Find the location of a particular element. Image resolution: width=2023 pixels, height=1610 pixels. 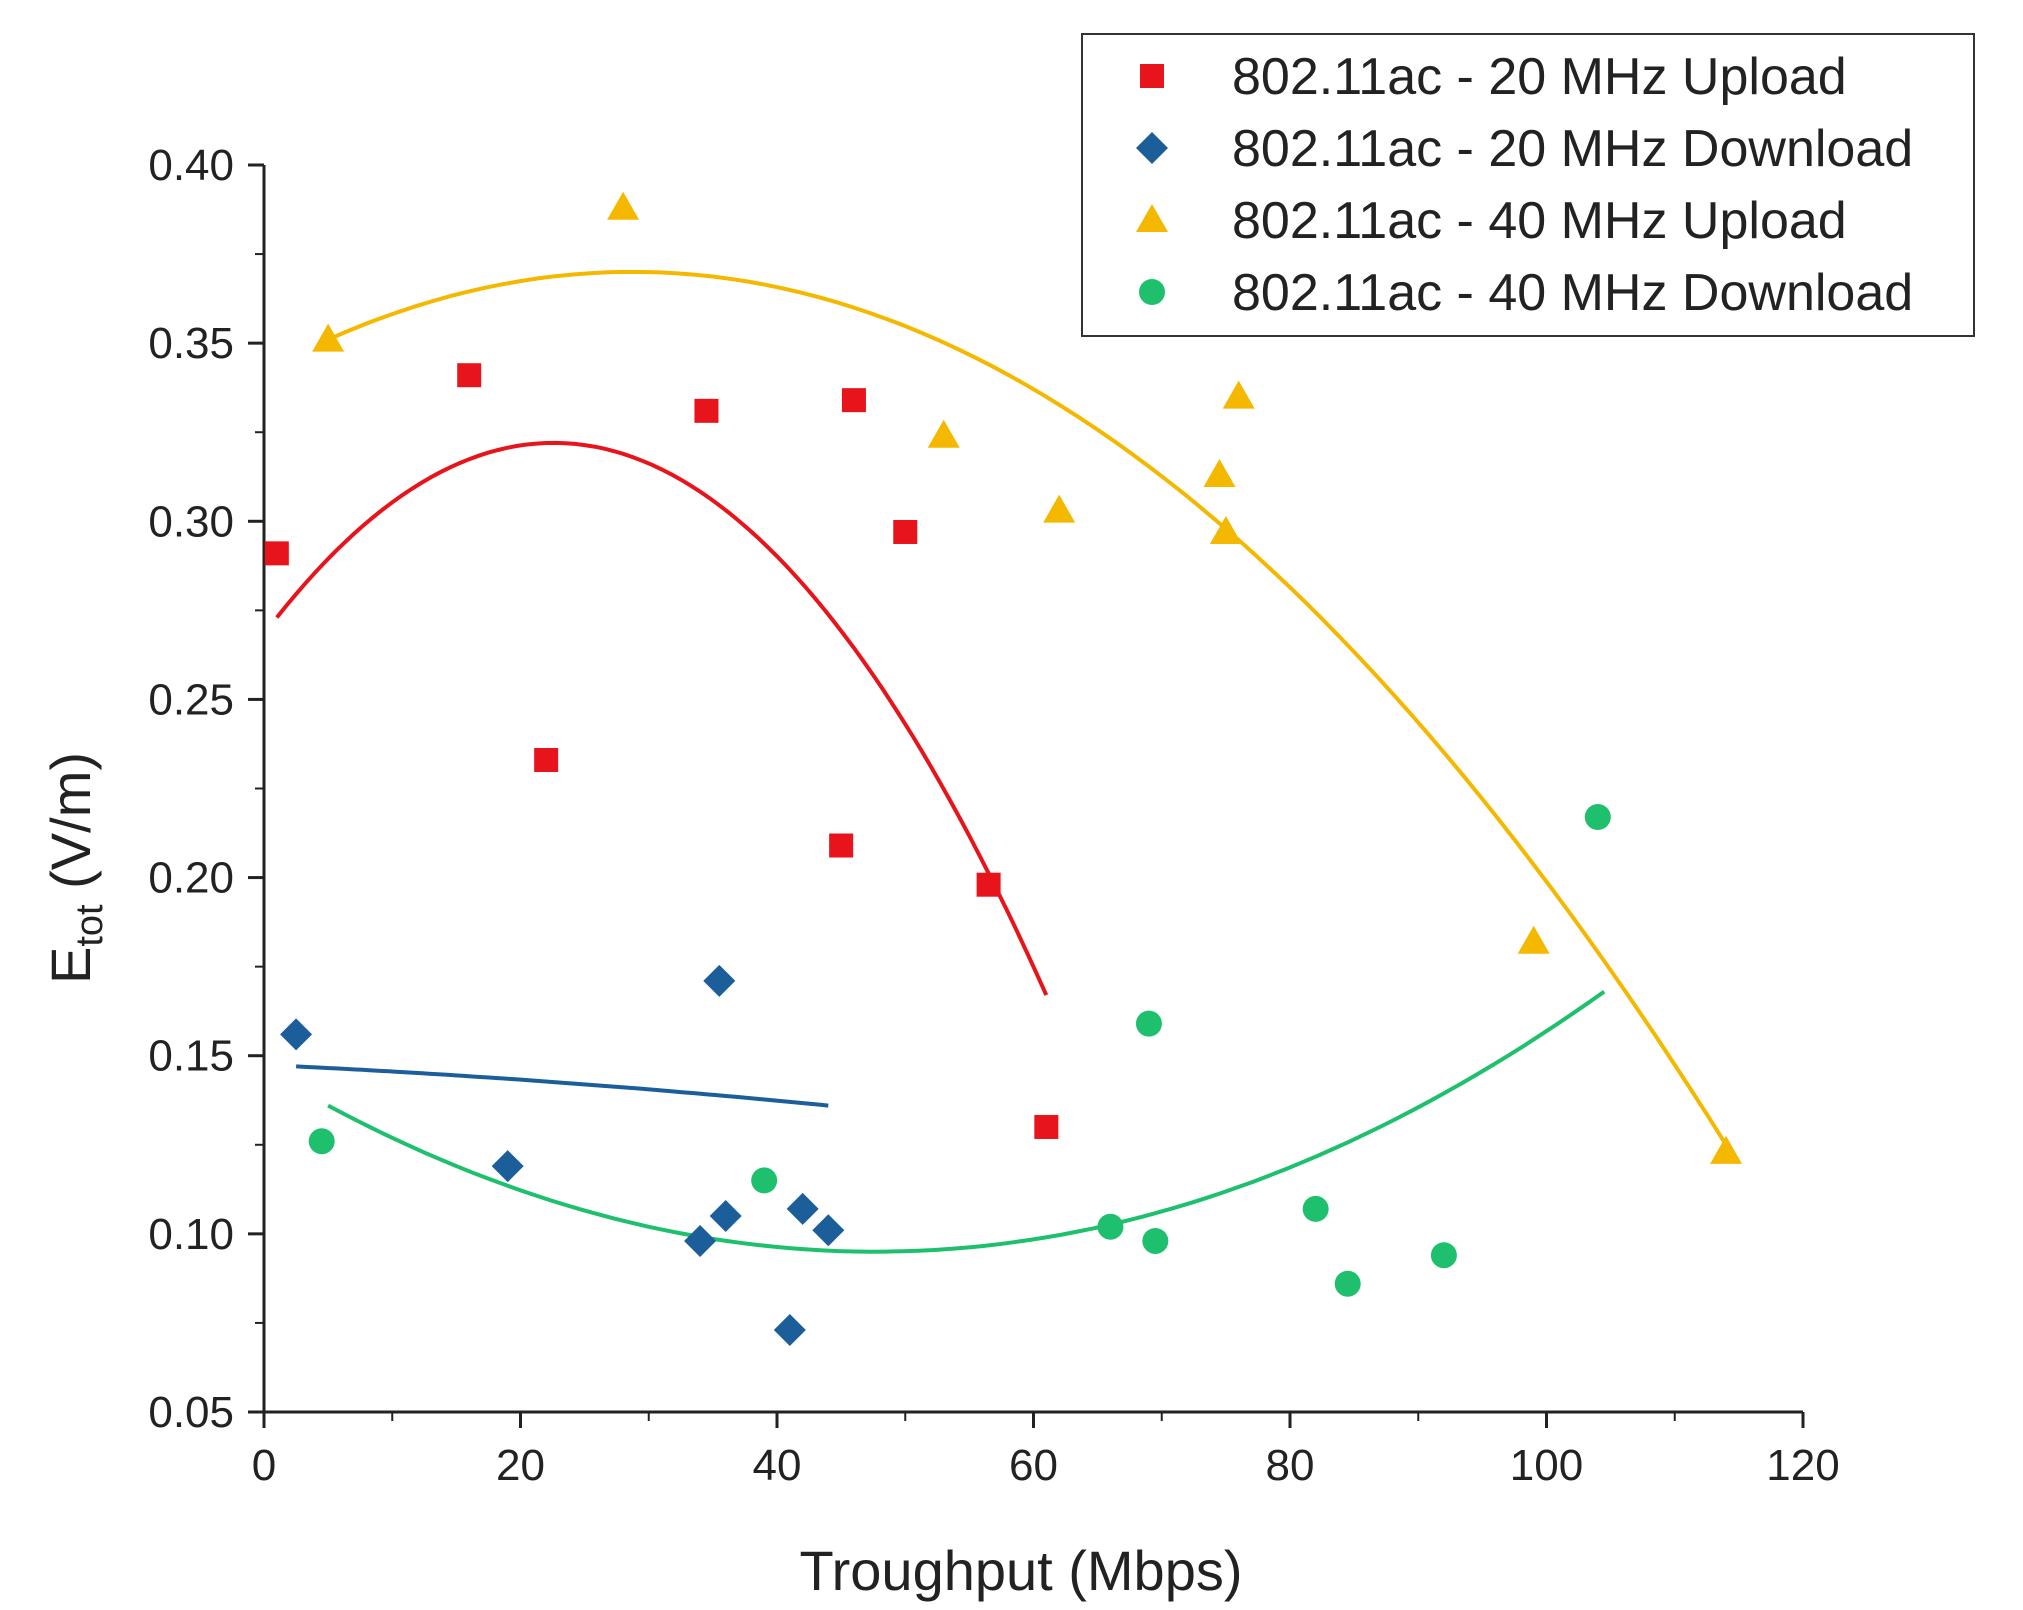

x-tick-label: 100 is located at coordinates (1546, 1465).